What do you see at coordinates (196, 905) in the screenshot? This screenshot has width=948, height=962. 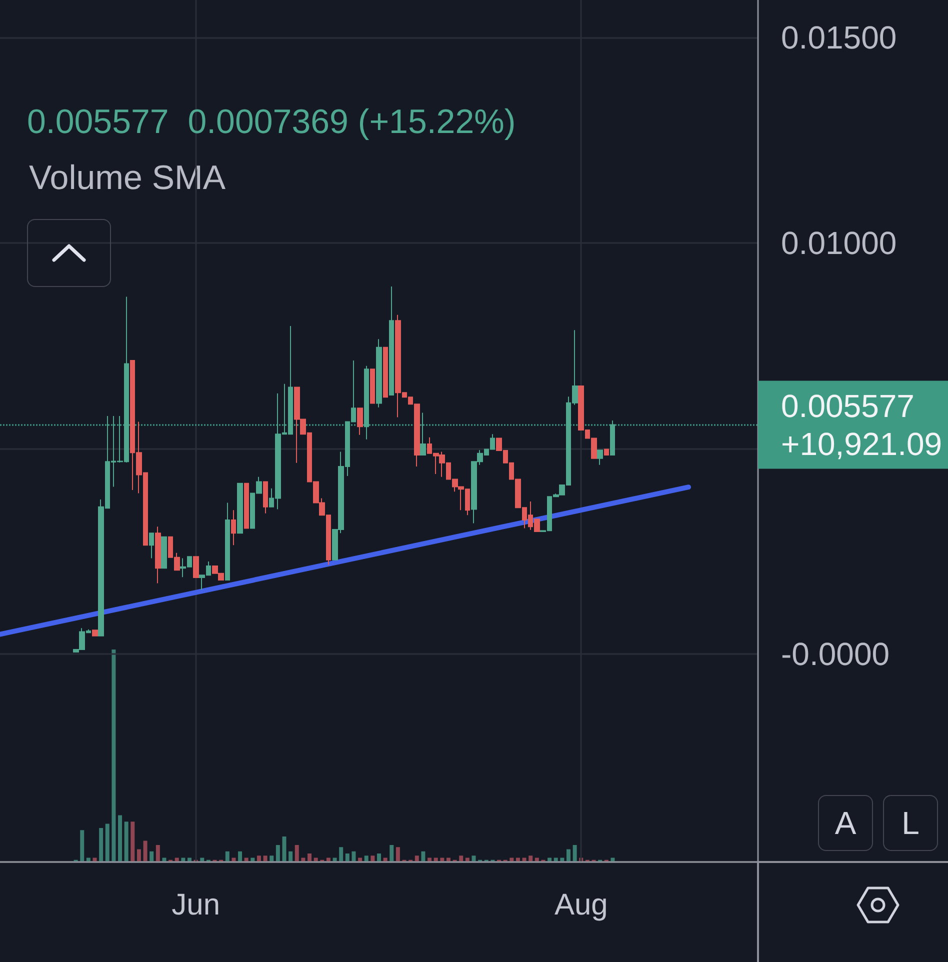 I see `x-tick-label: Jun` at bounding box center [196, 905].